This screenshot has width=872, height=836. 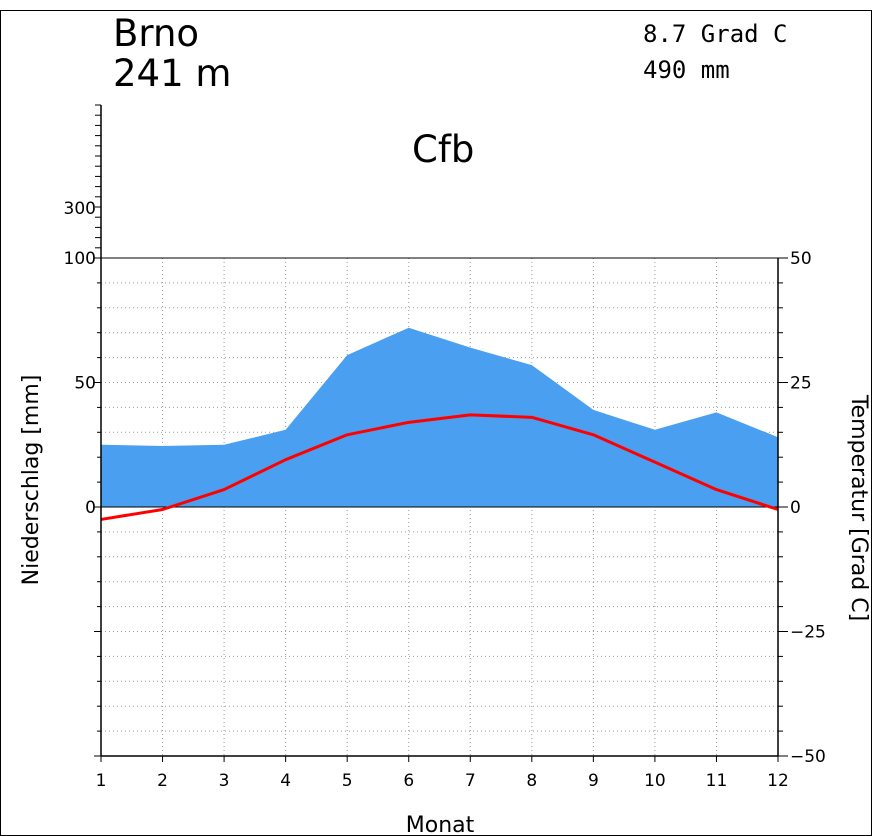 What do you see at coordinates (801, 384) in the screenshot?
I see `right-tick-label: 25` at bounding box center [801, 384].